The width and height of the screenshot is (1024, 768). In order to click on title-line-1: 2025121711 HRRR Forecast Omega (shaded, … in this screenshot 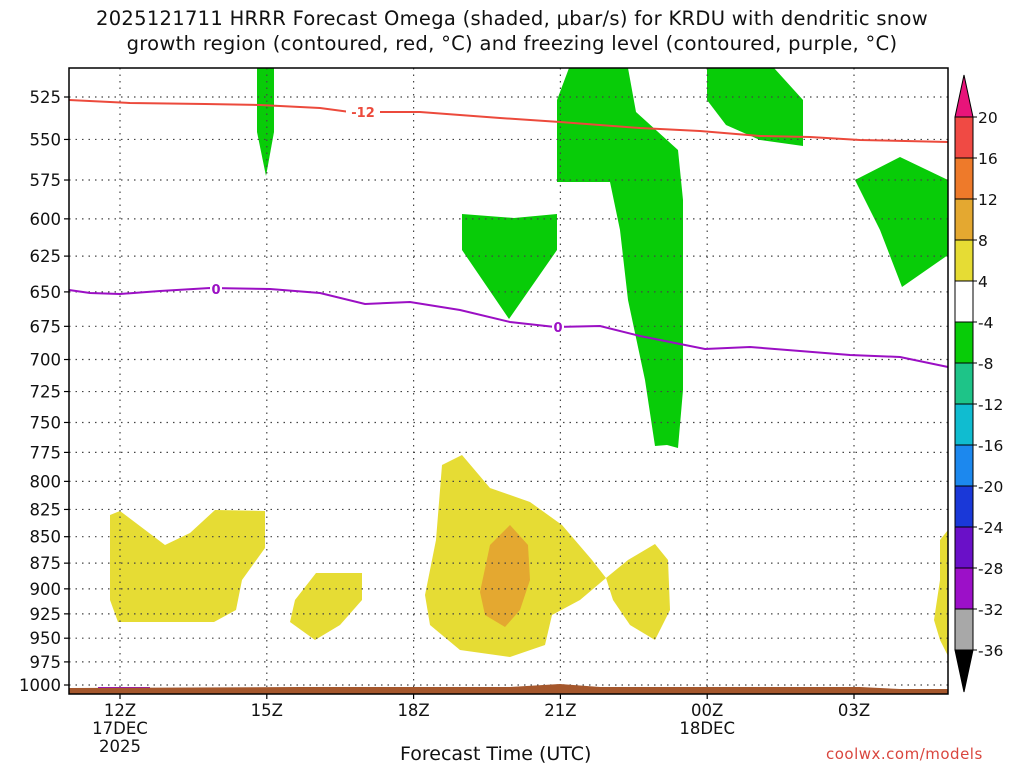, I will do `click(512, 18)`.